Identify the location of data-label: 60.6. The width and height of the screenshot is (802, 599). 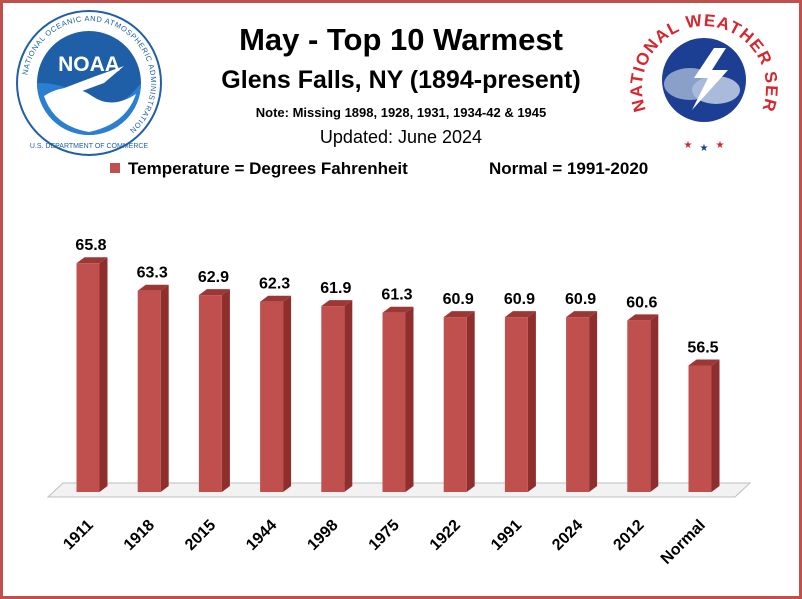
(641, 302).